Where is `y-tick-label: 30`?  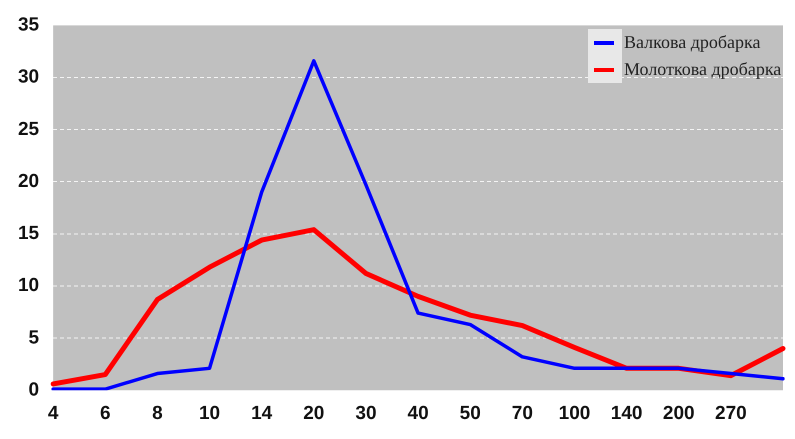
y-tick-label: 30 is located at coordinates (29, 77).